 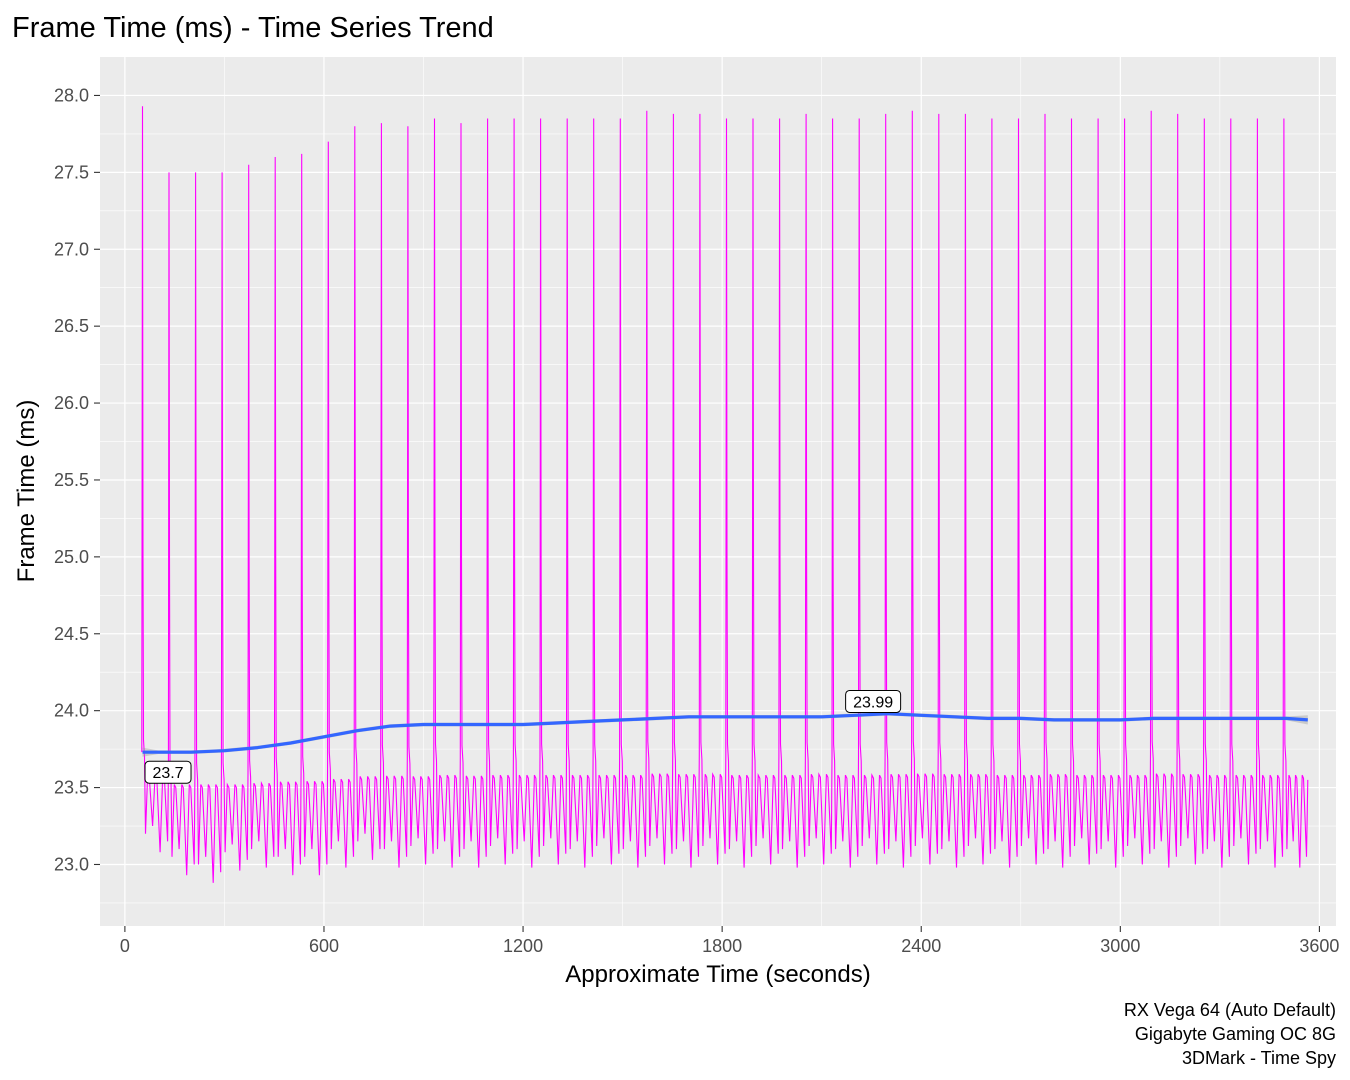 What do you see at coordinates (1235, 1034) in the screenshot?
I see `caption-line-2: Gigabyte Gaming OC 8G` at bounding box center [1235, 1034].